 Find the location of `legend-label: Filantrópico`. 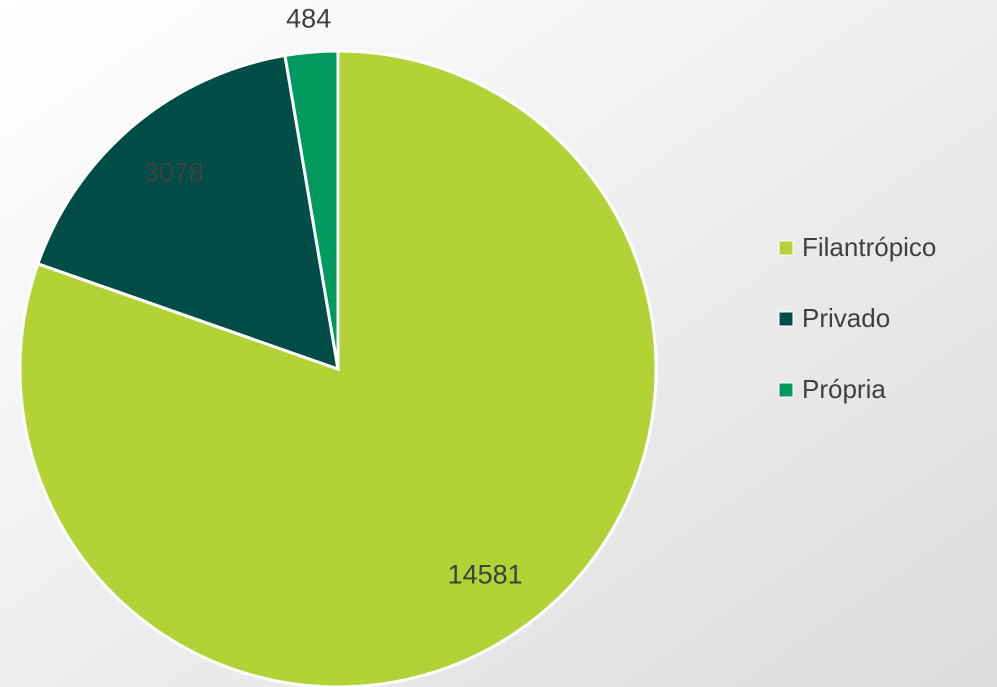

legend-label: Filantrópico is located at coordinates (869, 247).